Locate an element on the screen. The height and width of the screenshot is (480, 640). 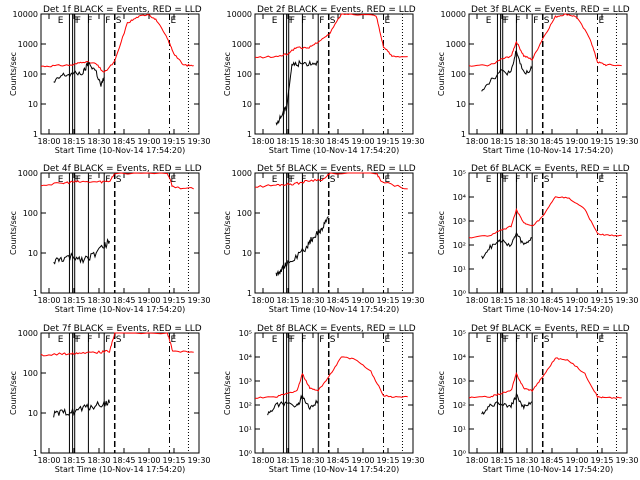
y-tick-label: 10000 is located at coordinates (453, 14).